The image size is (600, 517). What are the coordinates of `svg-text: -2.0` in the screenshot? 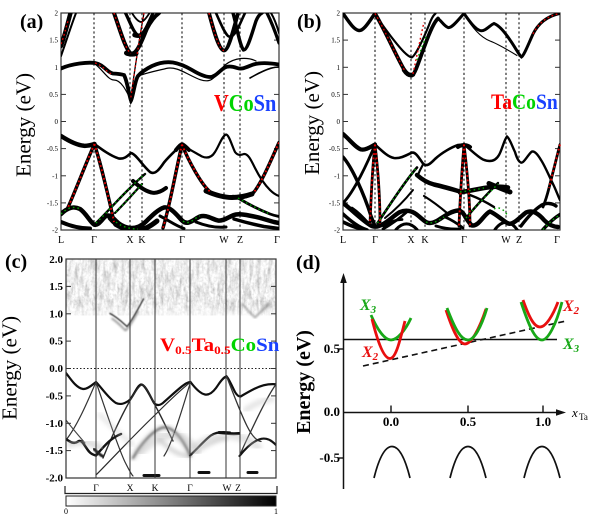 It's located at (55, 479).